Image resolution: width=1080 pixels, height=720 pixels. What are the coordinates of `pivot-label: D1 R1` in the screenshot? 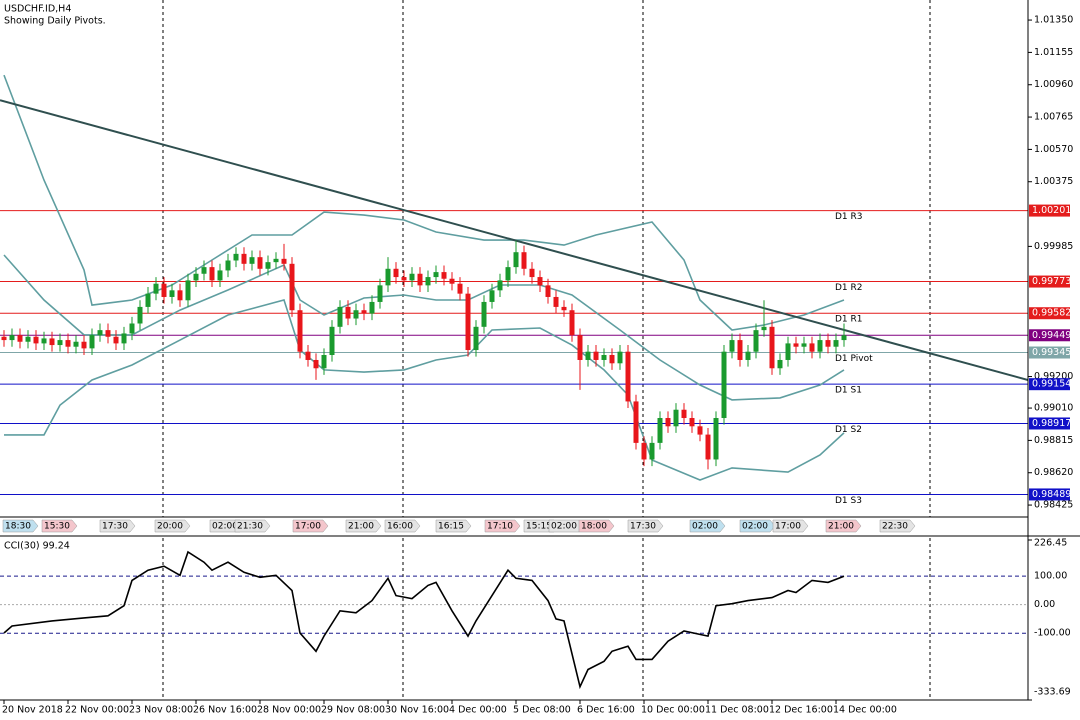 It's located at (849, 320).